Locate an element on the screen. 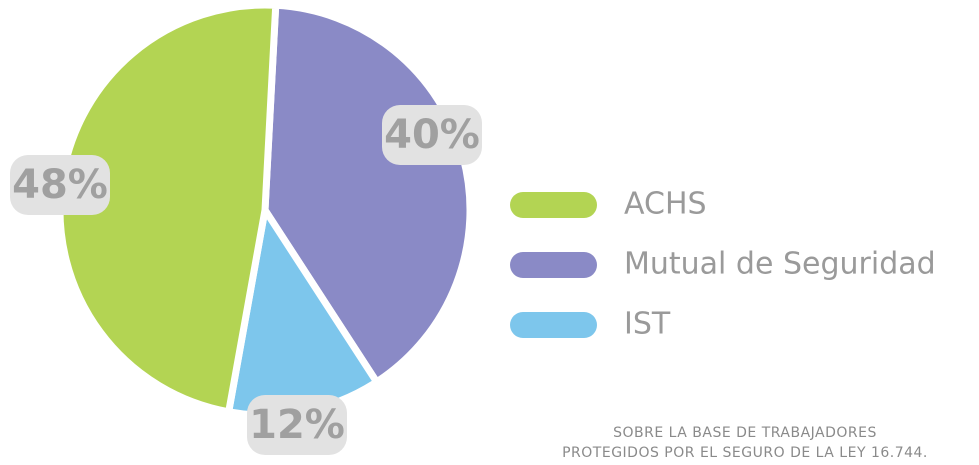 Image resolution: width=979 pixels, height=465 pixels. legend-label: IST is located at coordinates (647, 324).